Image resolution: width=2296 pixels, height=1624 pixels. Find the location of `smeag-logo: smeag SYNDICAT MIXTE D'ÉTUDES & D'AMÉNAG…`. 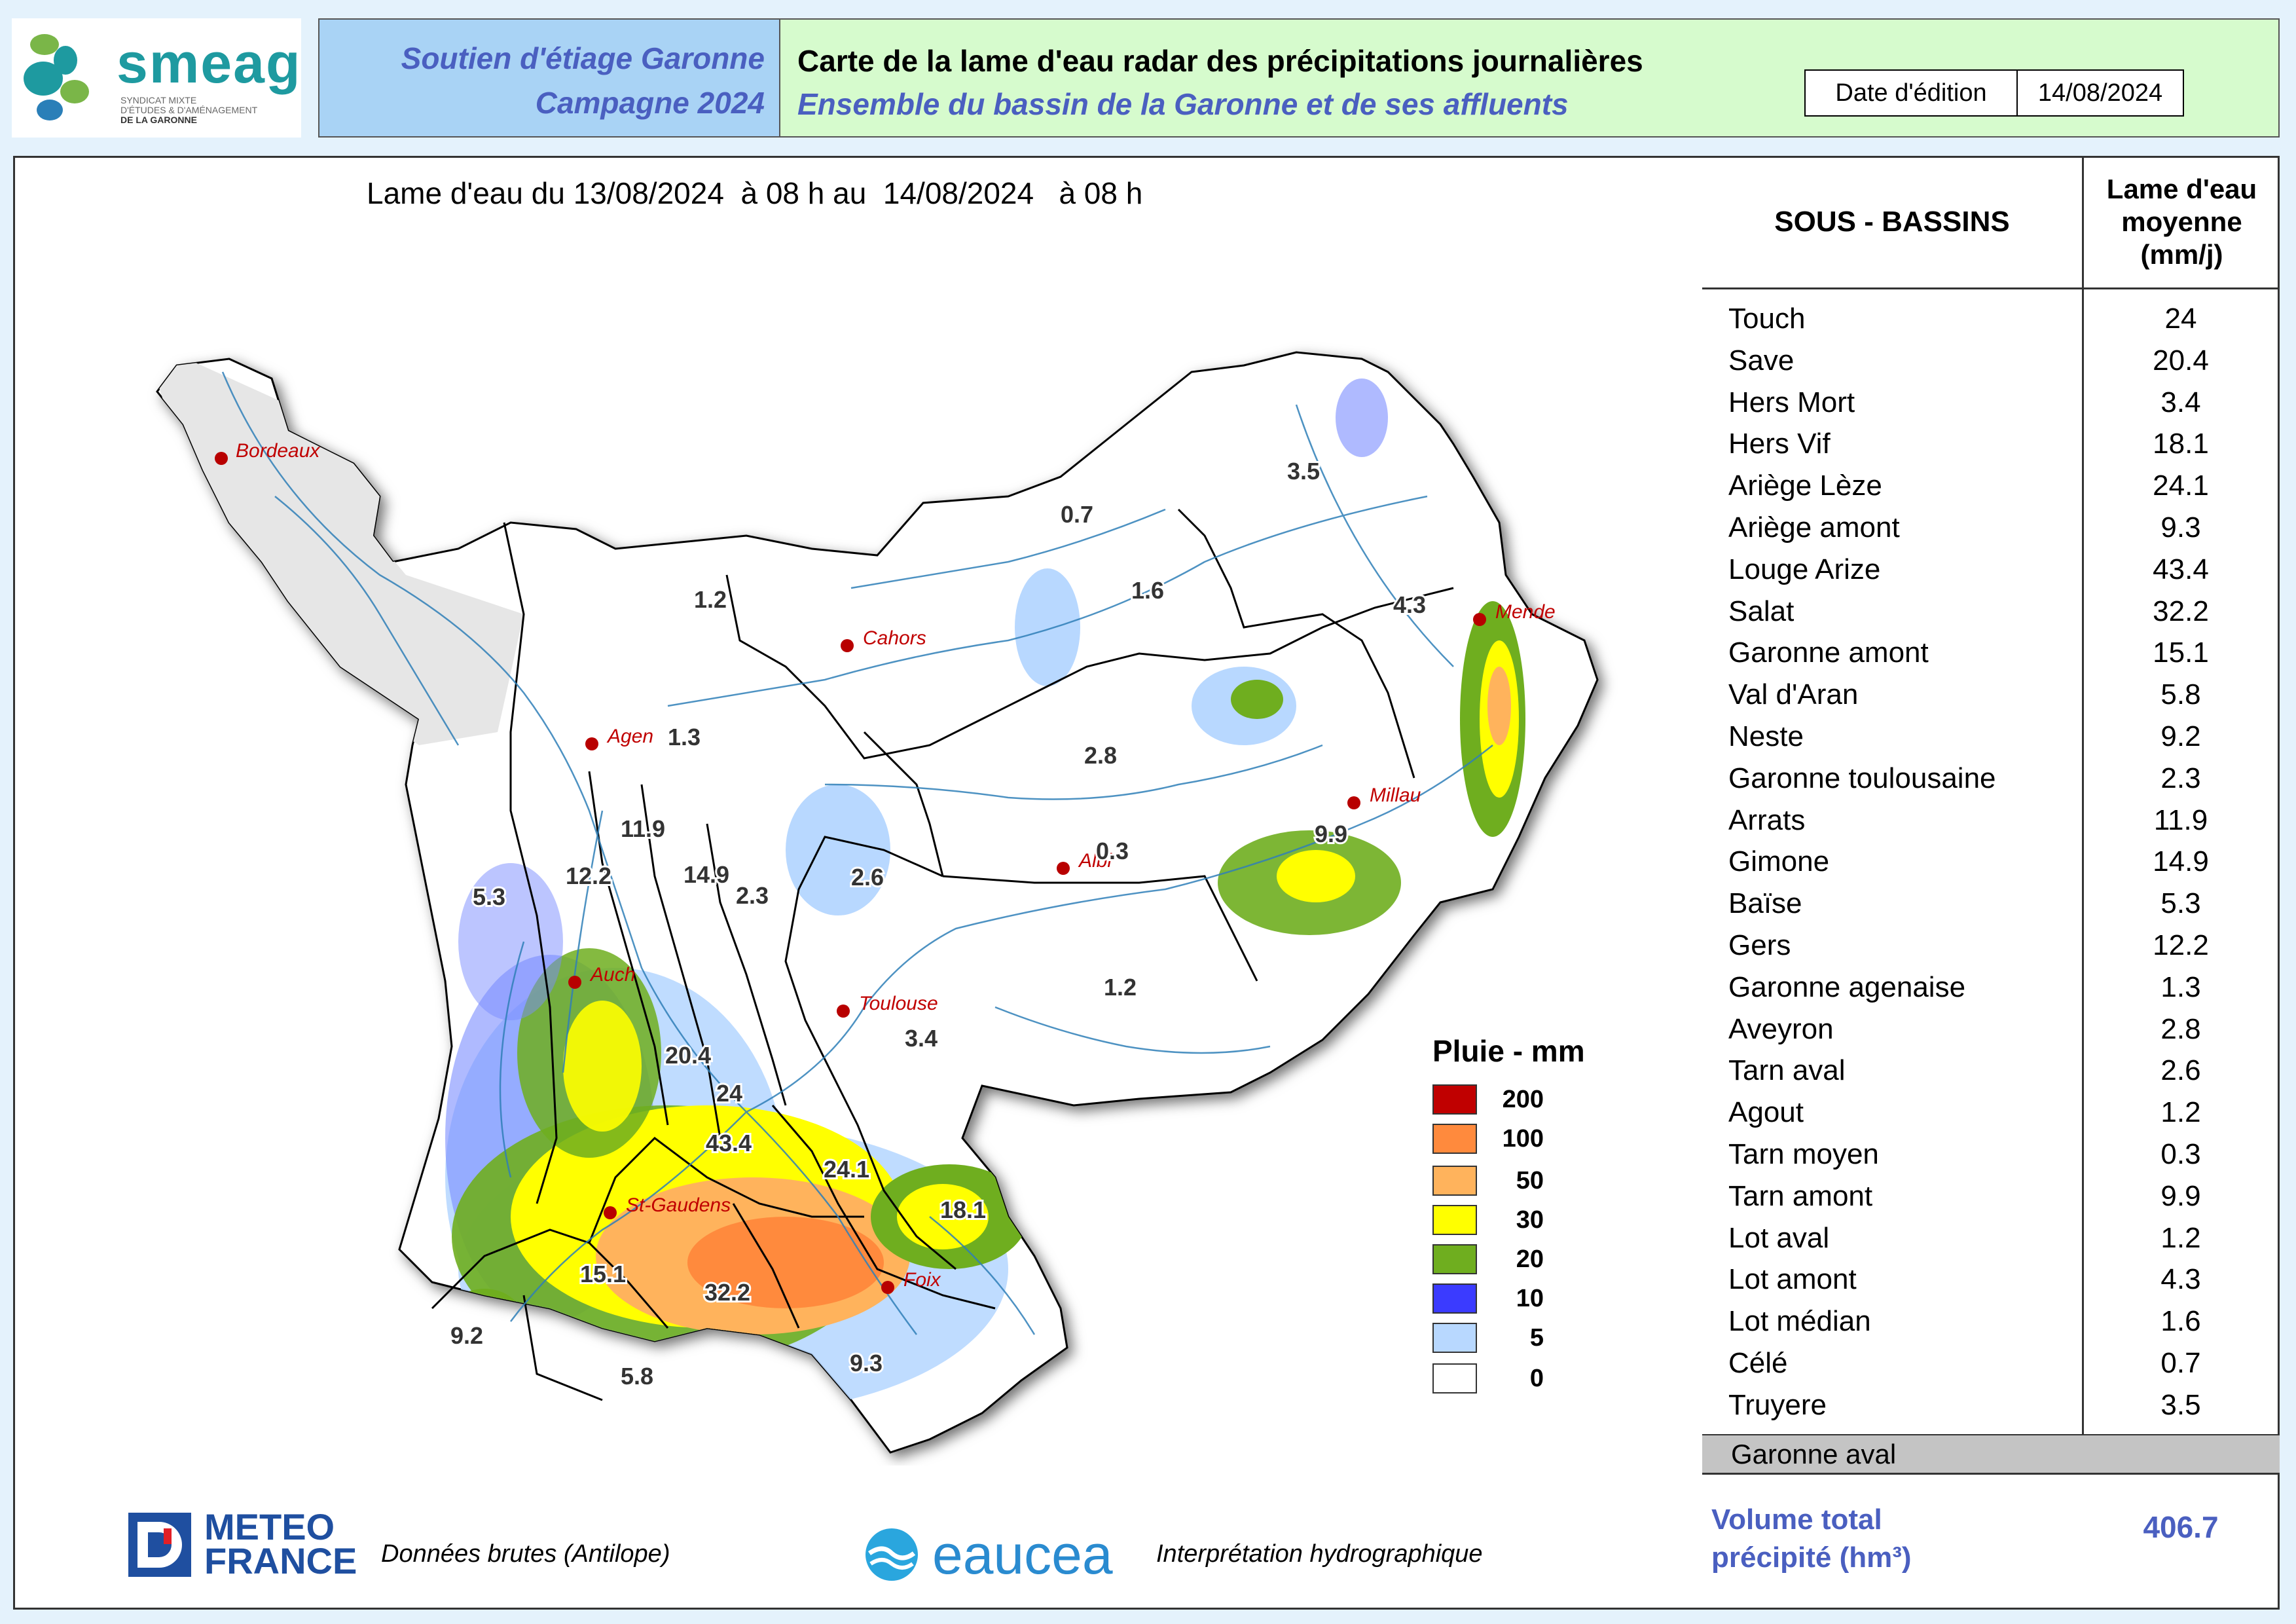

smeag-logo: smeag SYNDICAT MIXTE D'ÉTUDES & D'AMÉNAG… is located at coordinates (156, 78).